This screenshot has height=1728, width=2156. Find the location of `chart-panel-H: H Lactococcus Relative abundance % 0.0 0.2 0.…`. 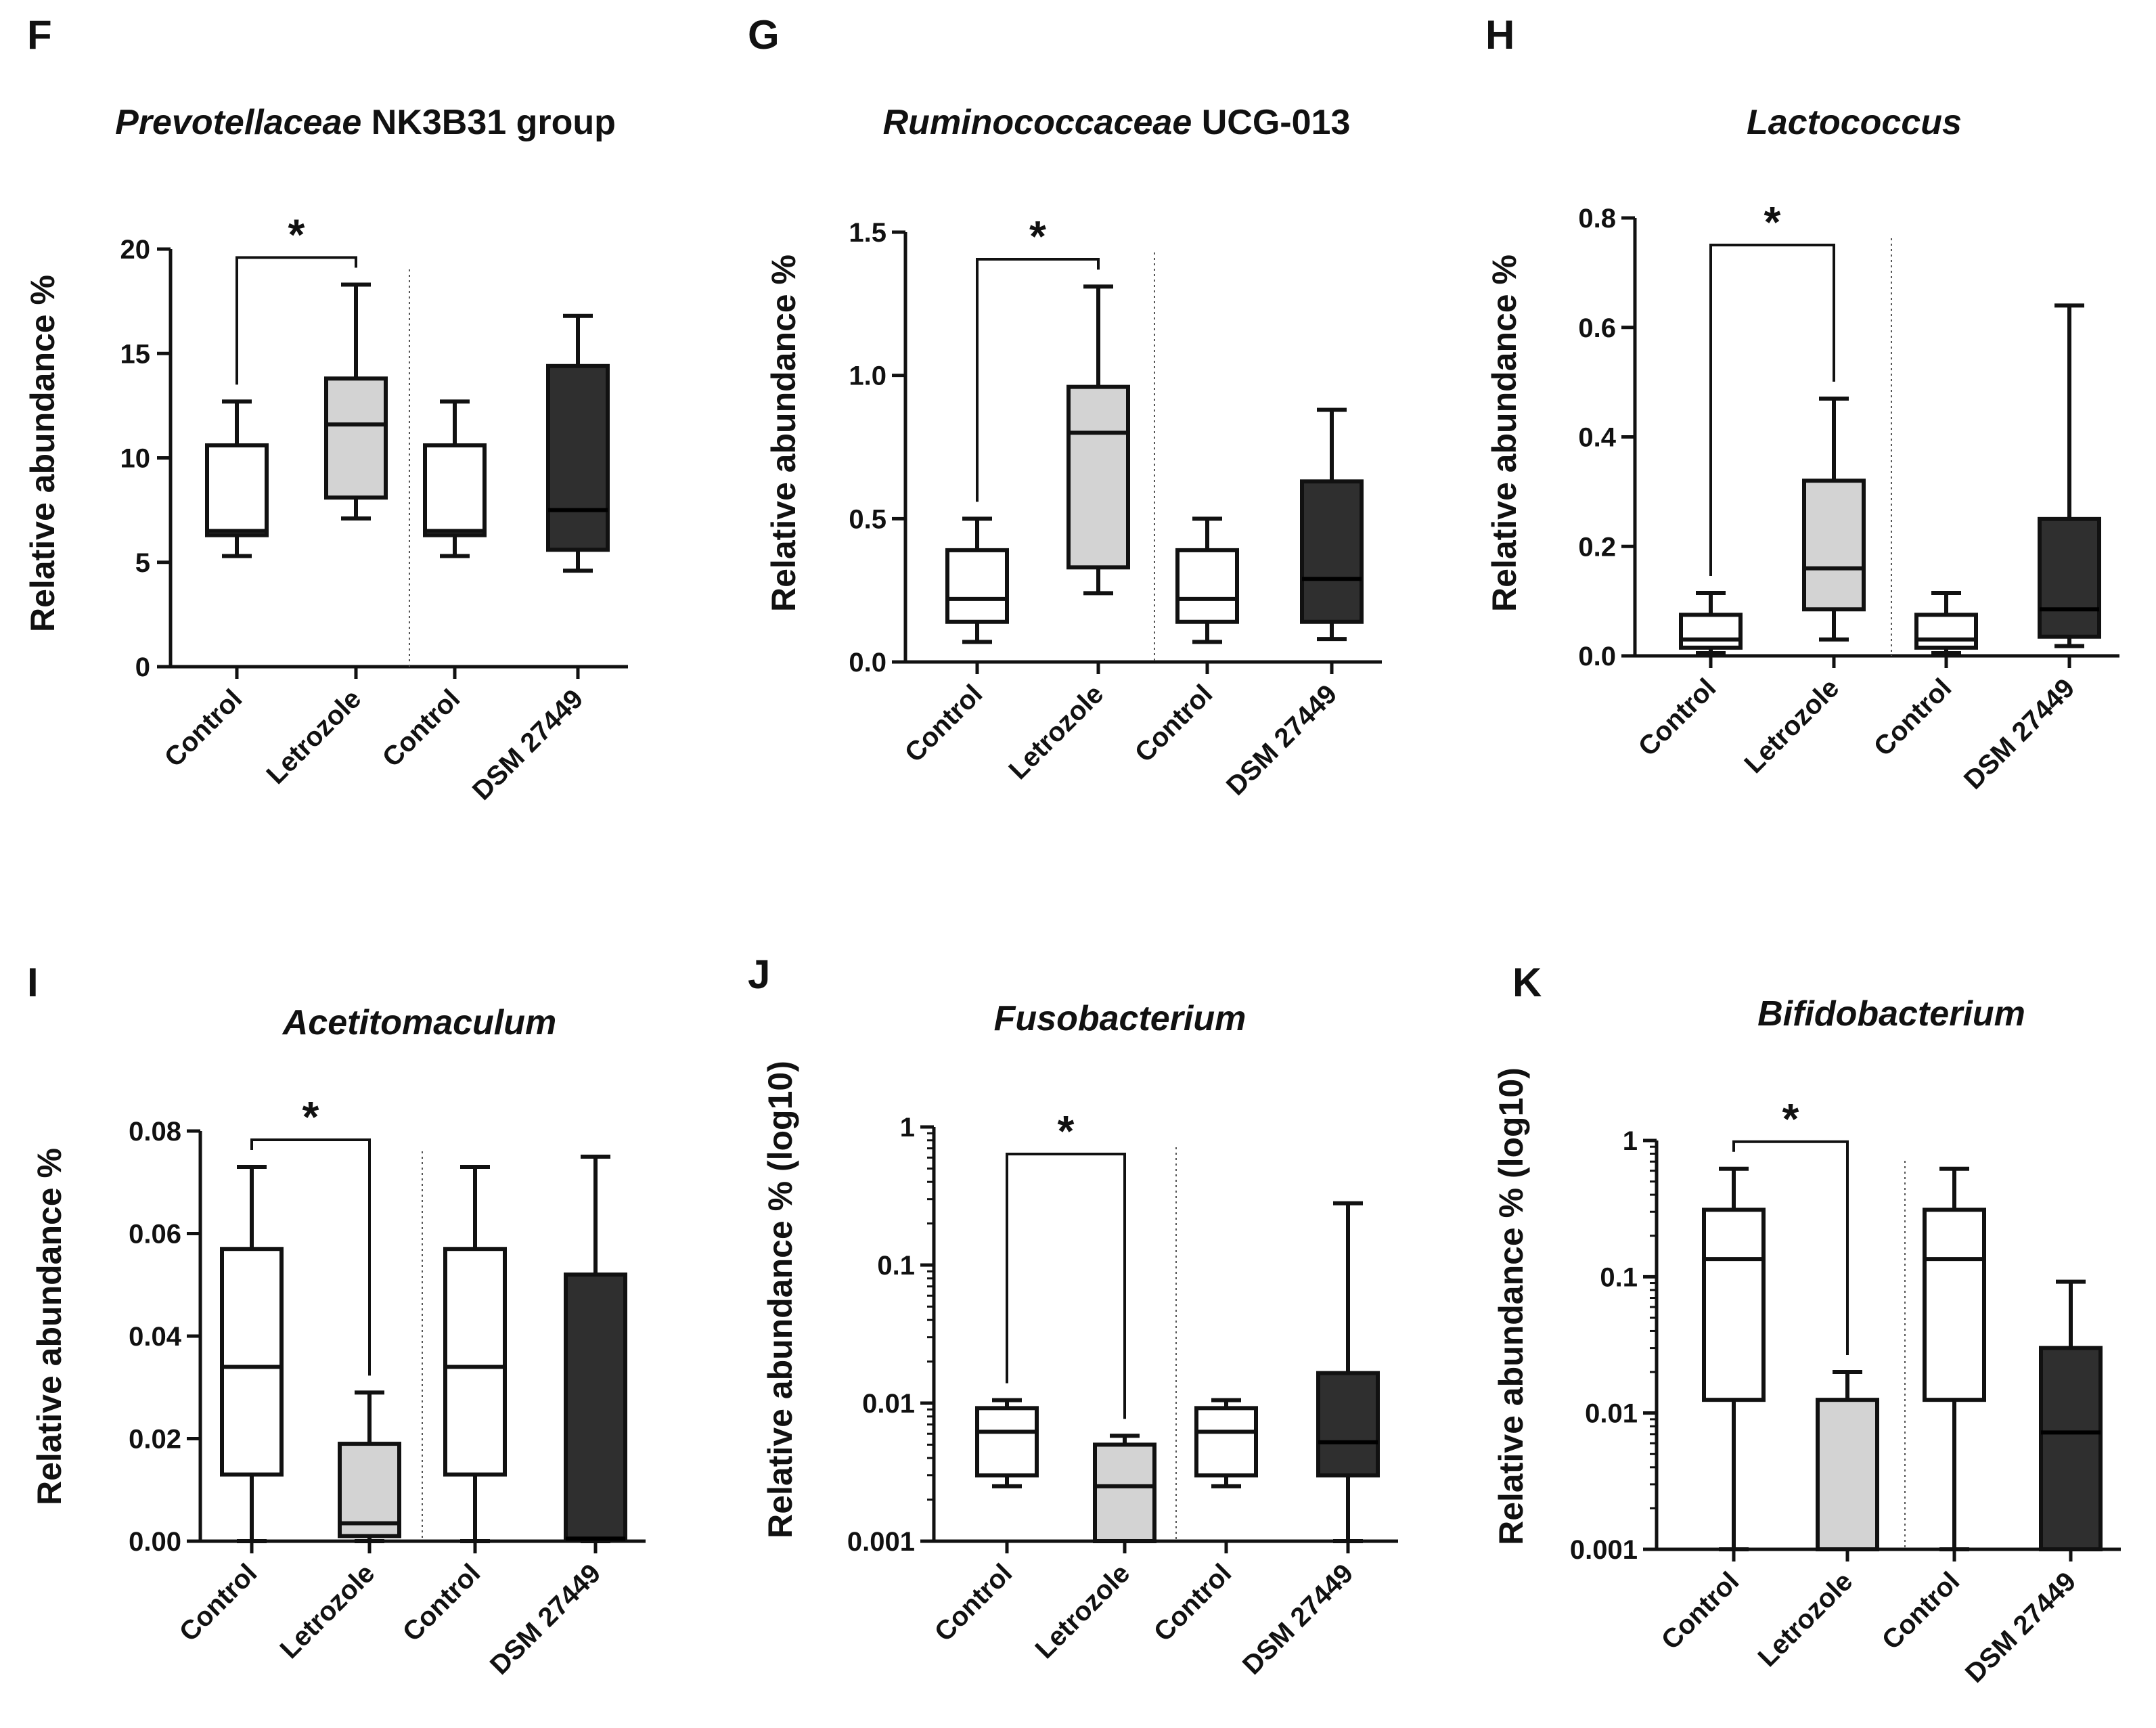

chart-panel-H: H Lactococcus Relative abundance % 0.0 0.2 0.… is located at coordinates (1802, 403).